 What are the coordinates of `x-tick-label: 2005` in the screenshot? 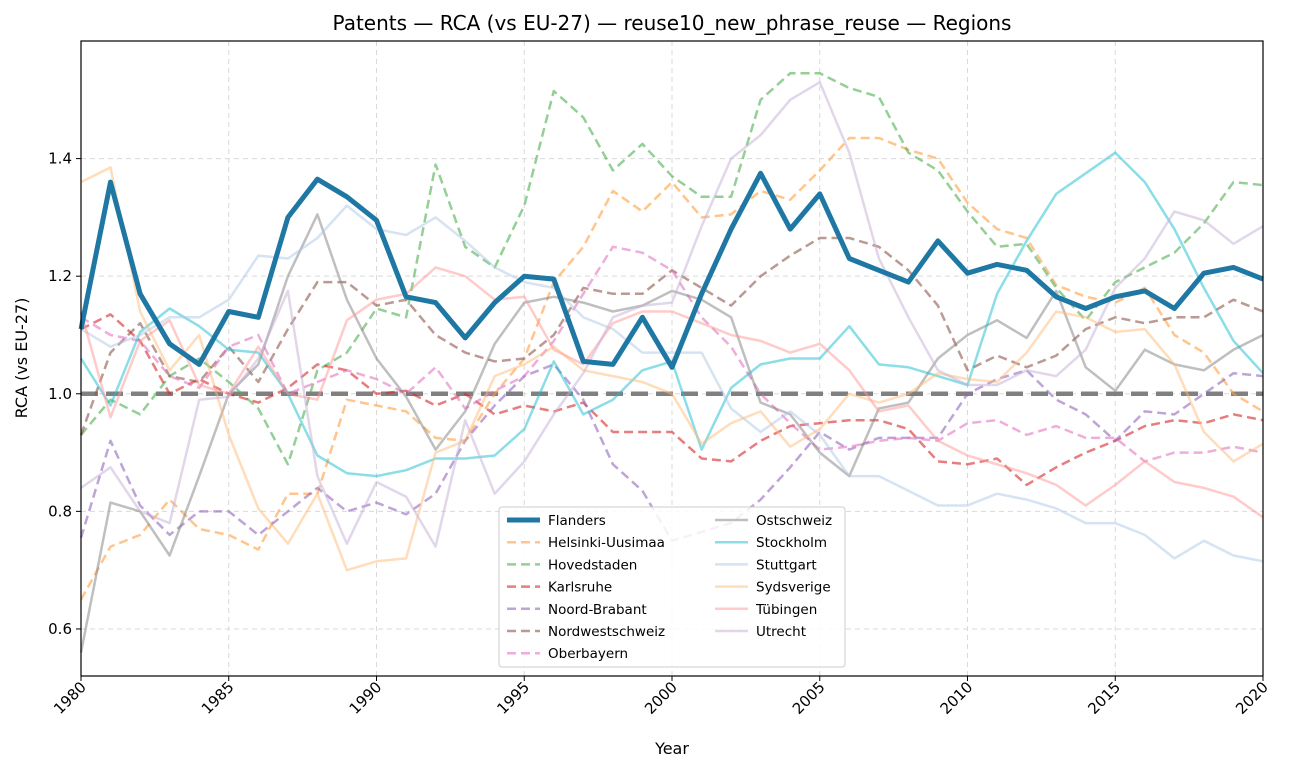 It's located at (809, 698).